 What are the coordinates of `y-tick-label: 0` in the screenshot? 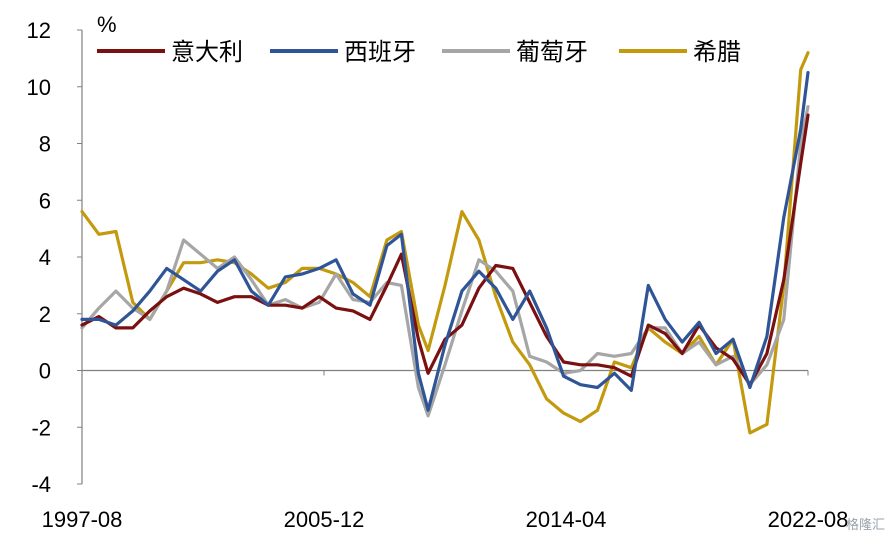 It's located at (45, 371).